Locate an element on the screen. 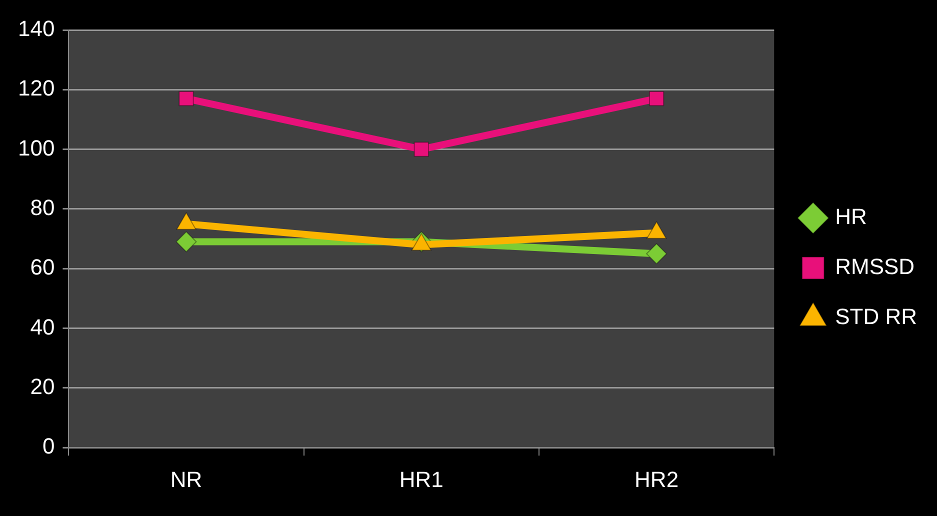 This screenshot has width=937, height=516. y-tick-label: 100 is located at coordinates (36, 147).